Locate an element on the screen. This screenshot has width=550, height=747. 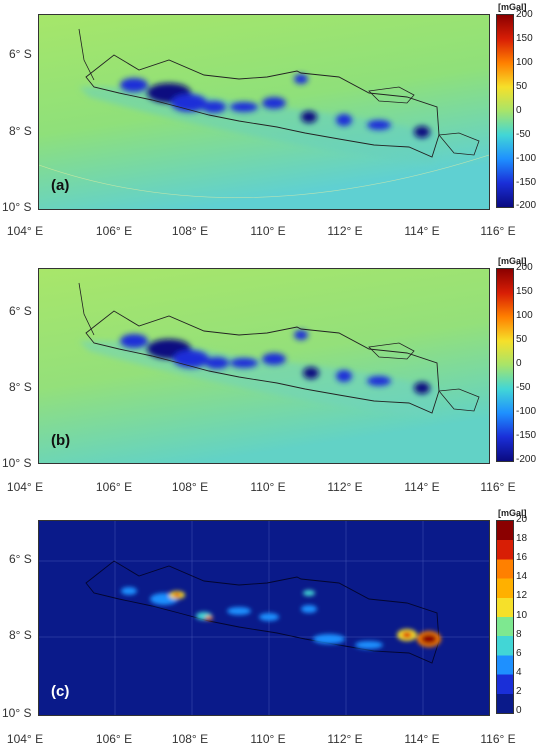
panel-label: (b) is located at coordinates (61, 440).